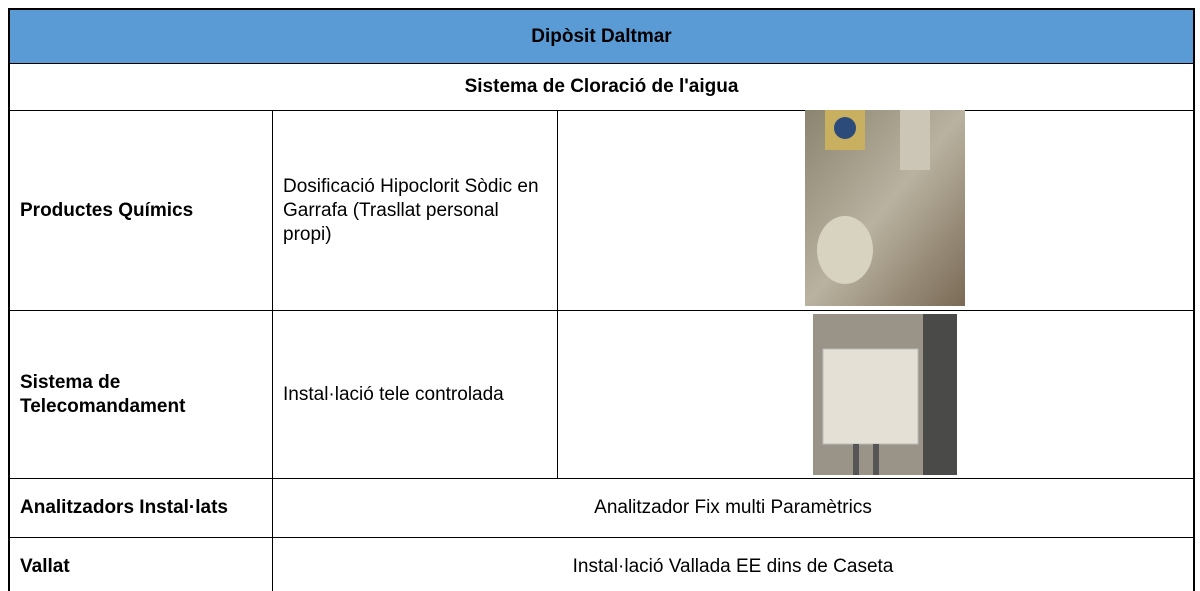  What do you see at coordinates (733, 508) in the screenshot?
I see `row-description: Analitzador Fix multi Paramètrics` at bounding box center [733, 508].